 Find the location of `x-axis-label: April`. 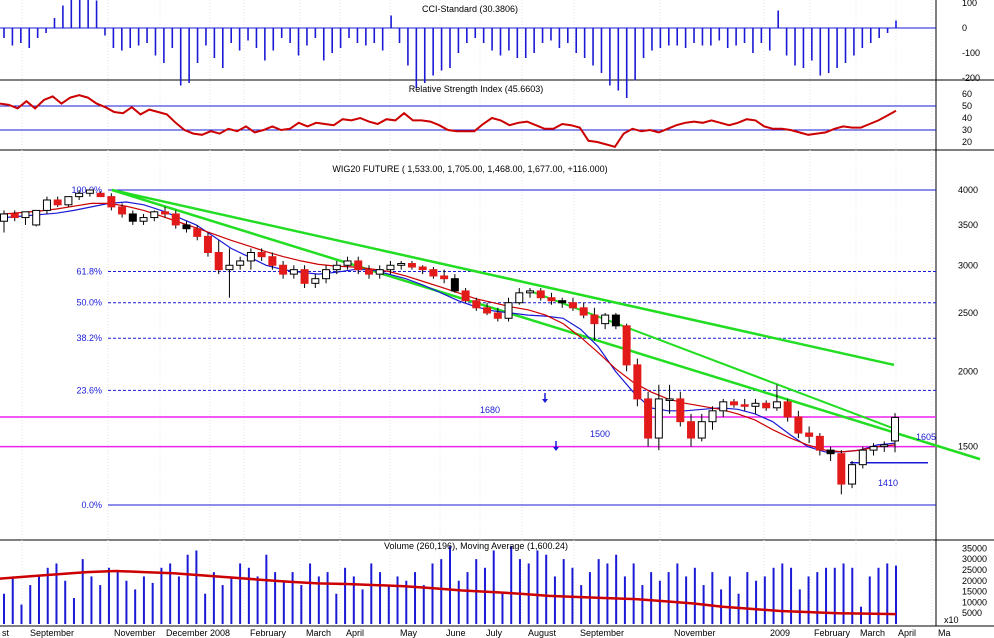

x-axis-label: April is located at coordinates (355, 633).